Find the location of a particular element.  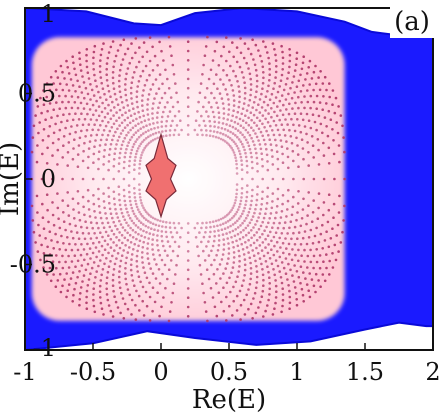

x-tick-label: -1 is located at coordinates (24, 372).